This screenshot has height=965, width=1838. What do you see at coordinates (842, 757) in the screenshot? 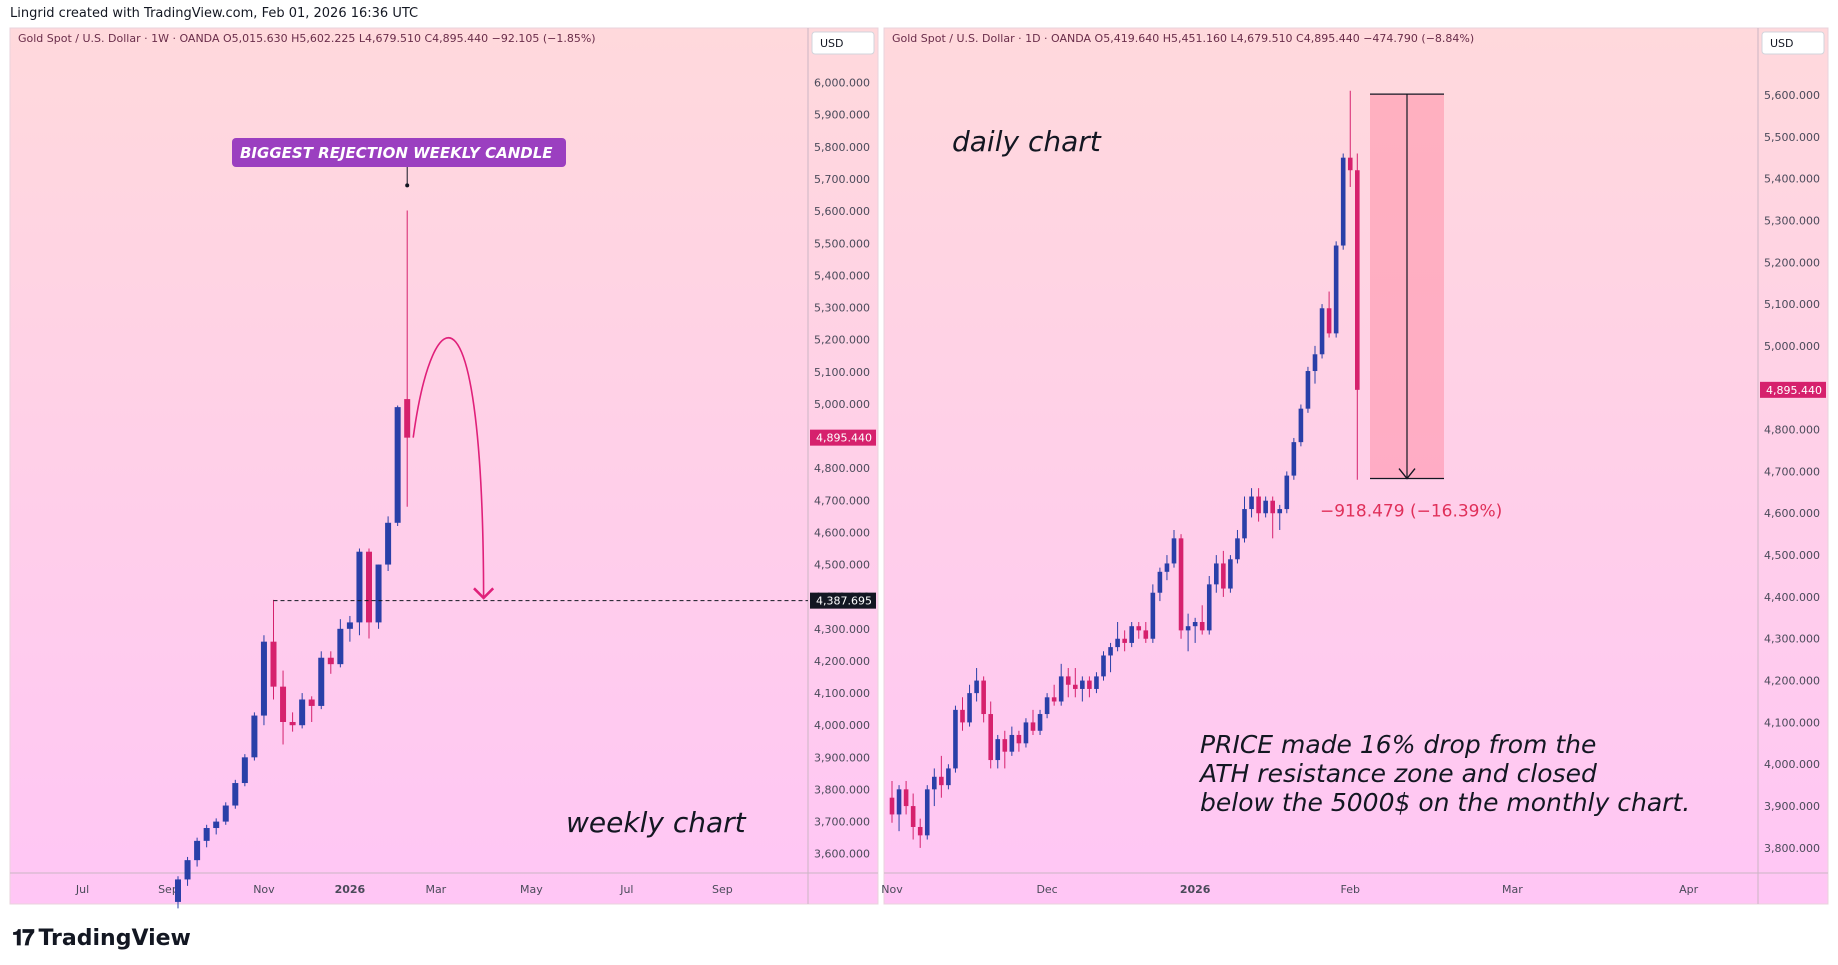
I see `y-tick-label: 3,900.000` at bounding box center [842, 757].